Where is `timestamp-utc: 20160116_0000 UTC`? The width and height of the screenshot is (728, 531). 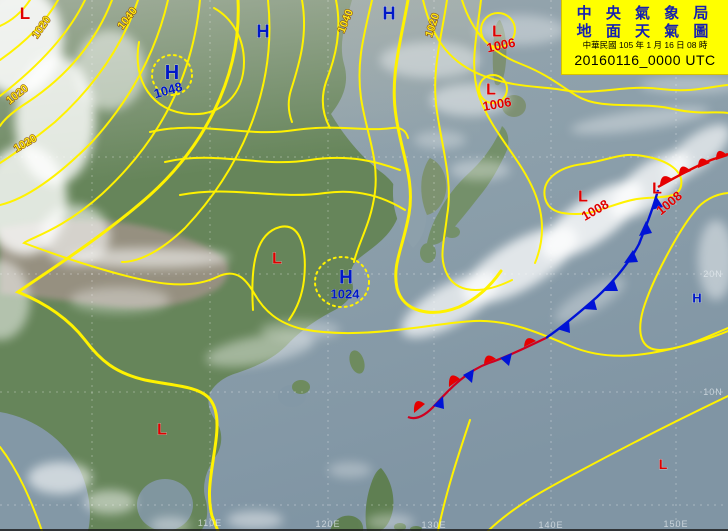
timestamp-utc: 20160116_0000 UTC is located at coordinates (645, 59).